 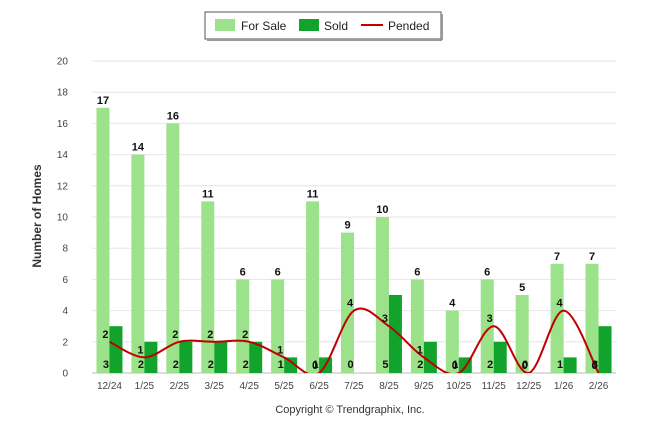 I want to click on y-tick-label: 6, so click(x=65, y=280).